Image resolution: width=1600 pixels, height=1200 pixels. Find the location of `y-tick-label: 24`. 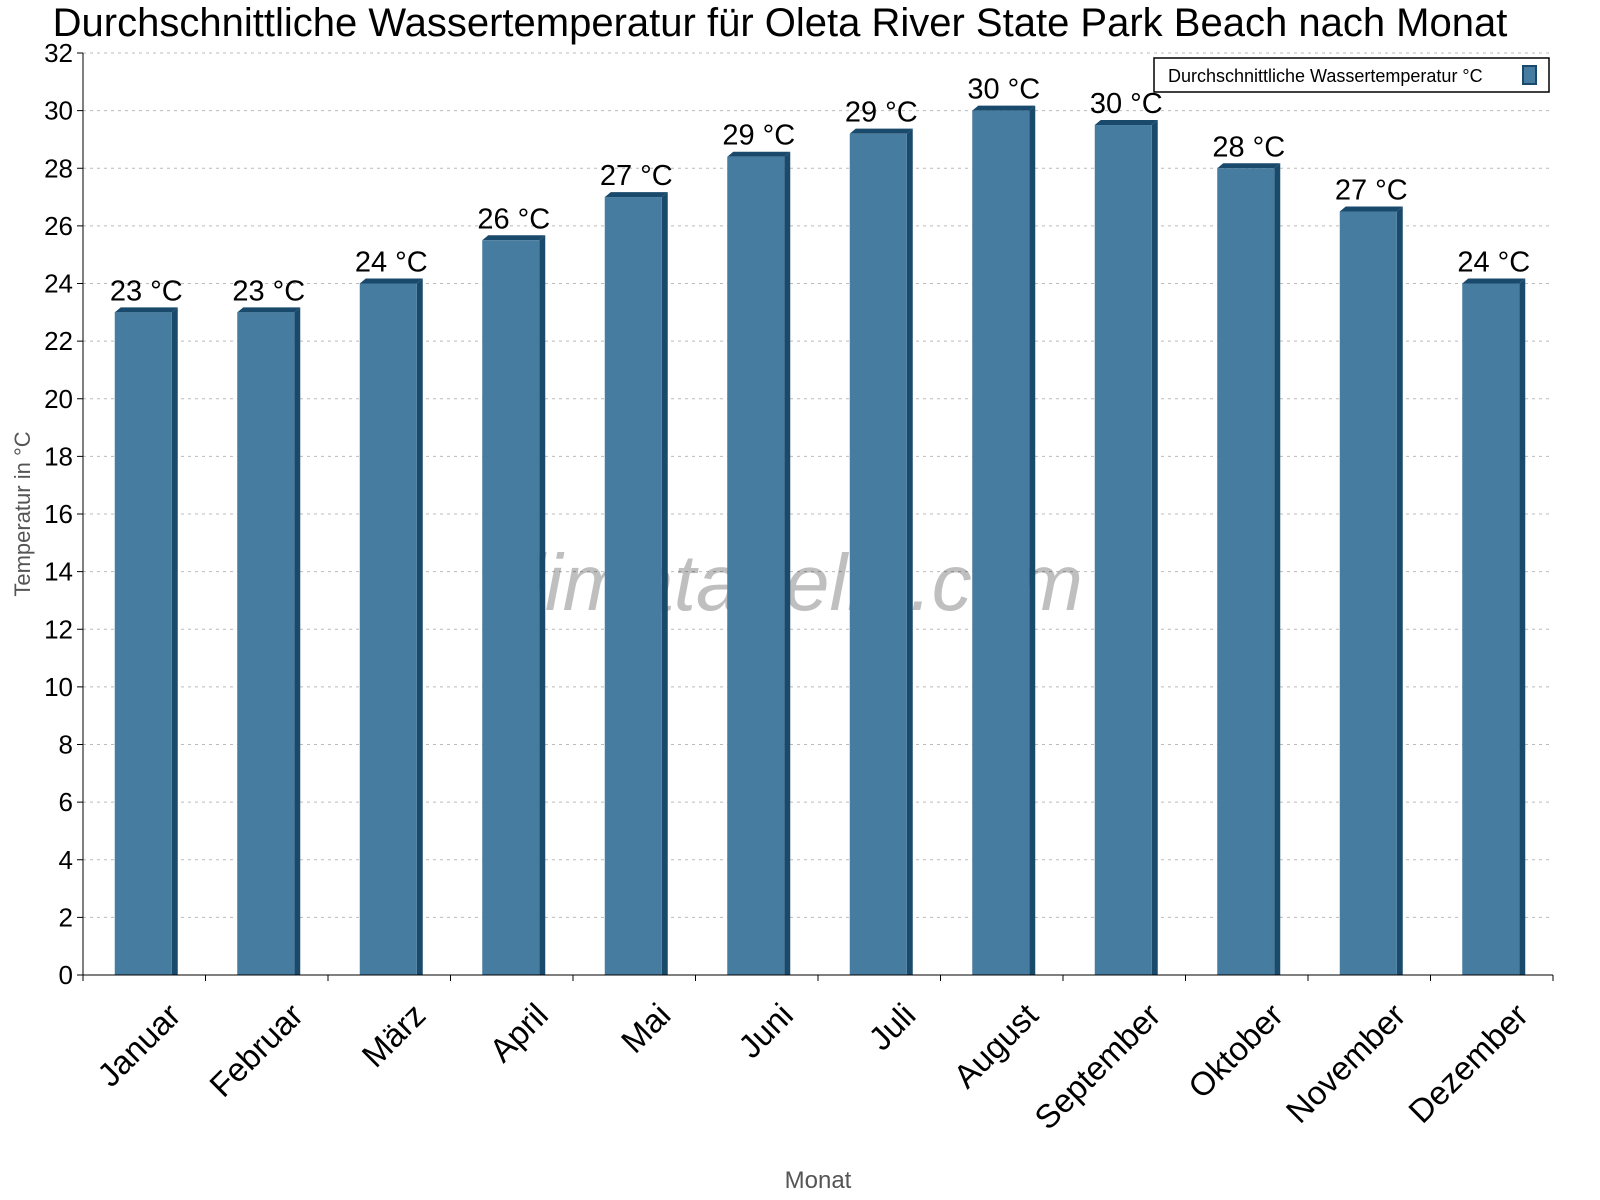

y-tick-label: 24 is located at coordinates (58, 284).